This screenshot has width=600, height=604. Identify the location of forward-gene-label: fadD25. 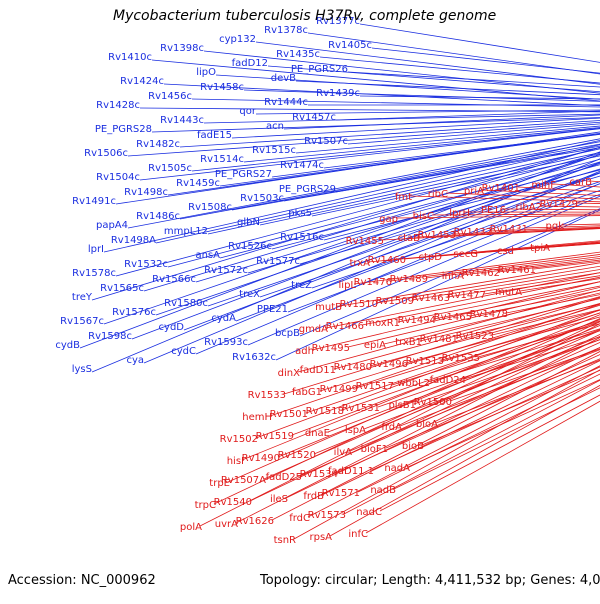
(284, 477).